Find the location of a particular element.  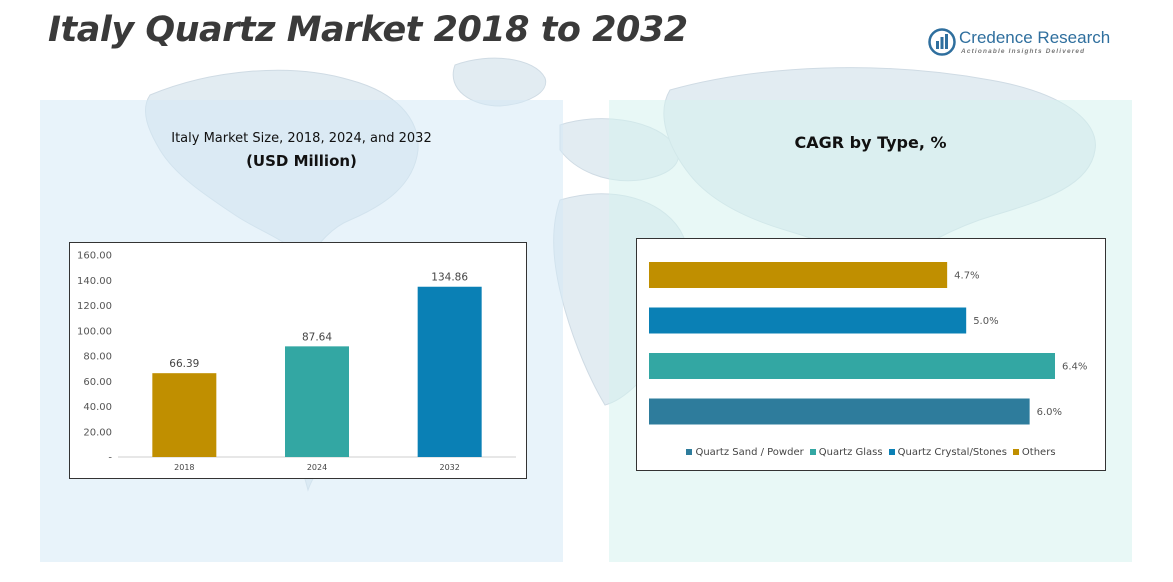

y-tick-label: 80.00 is located at coordinates (97, 357).